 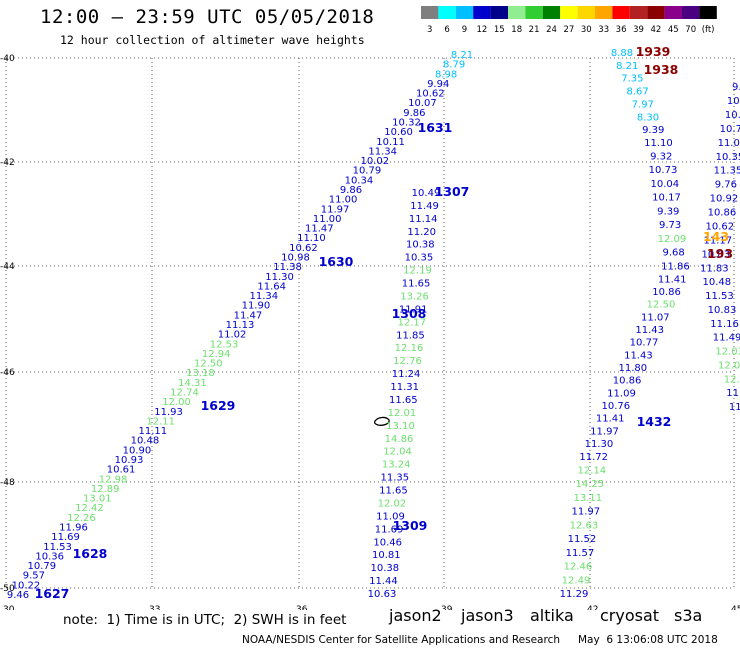 What do you see at coordinates (429, 30) in the screenshot?
I see `color-scale-label: 3` at bounding box center [429, 30].